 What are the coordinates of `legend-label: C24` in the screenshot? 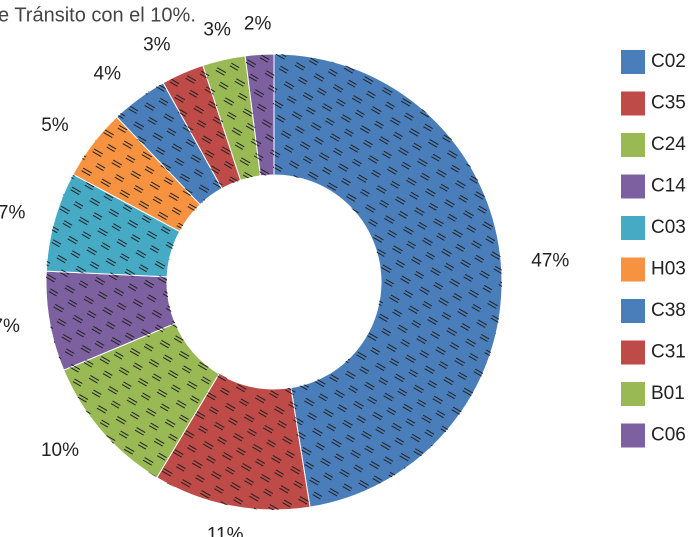 It's located at (668, 144).